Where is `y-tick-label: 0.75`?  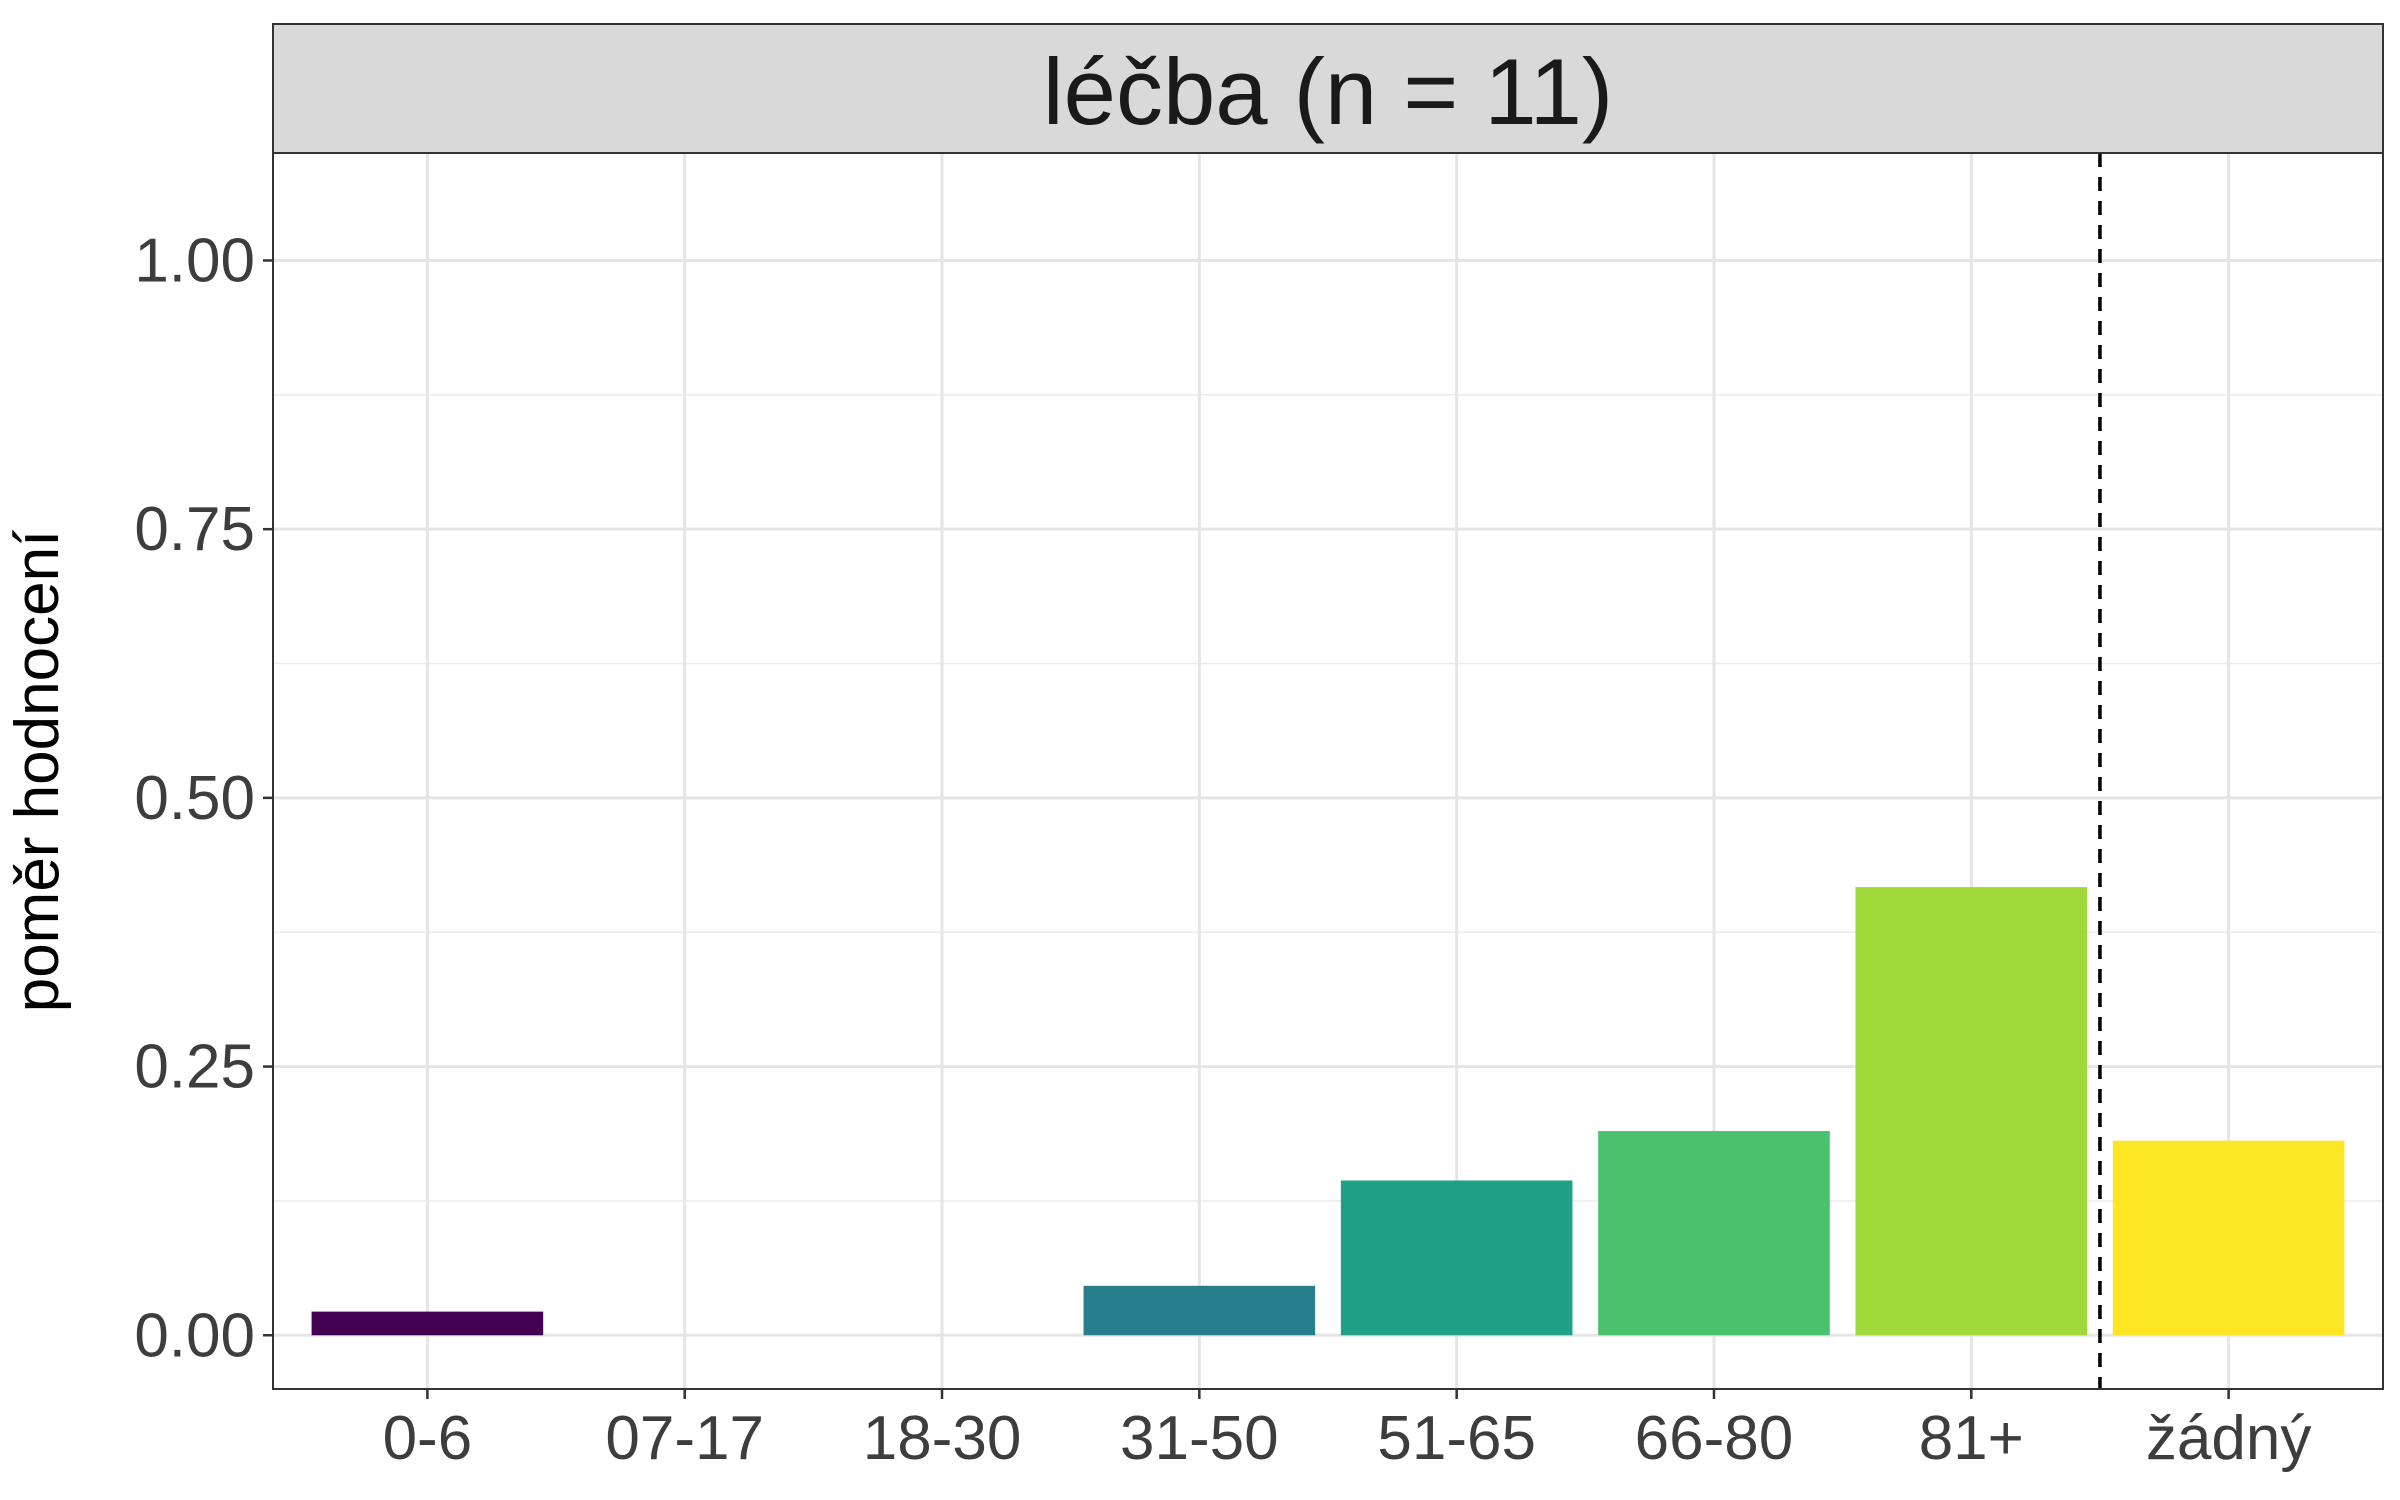 y-tick-label: 0.75 is located at coordinates (194, 529).